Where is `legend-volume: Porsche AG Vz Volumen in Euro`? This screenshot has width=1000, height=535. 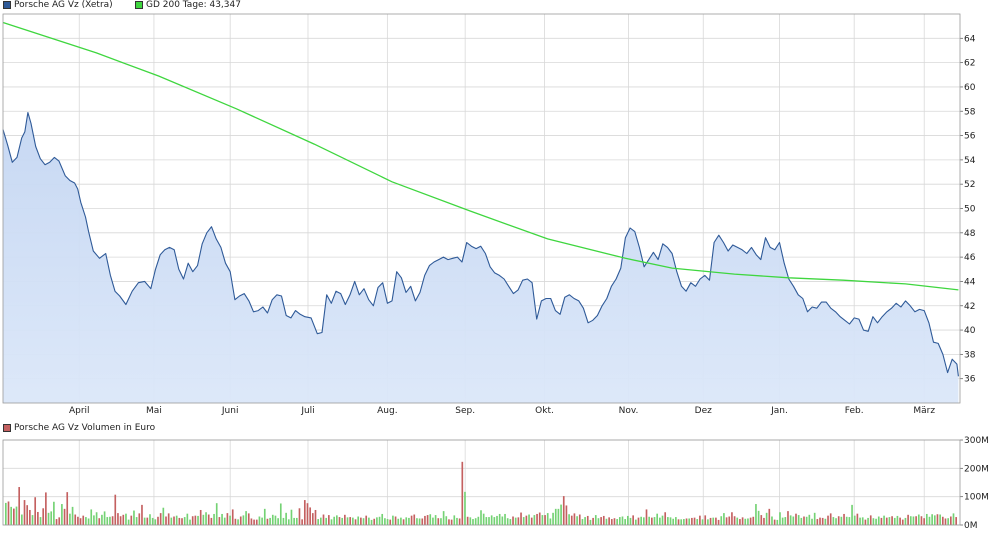 legend-volume: Porsche AG Vz Volumen in Euro is located at coordinates (79, 428).